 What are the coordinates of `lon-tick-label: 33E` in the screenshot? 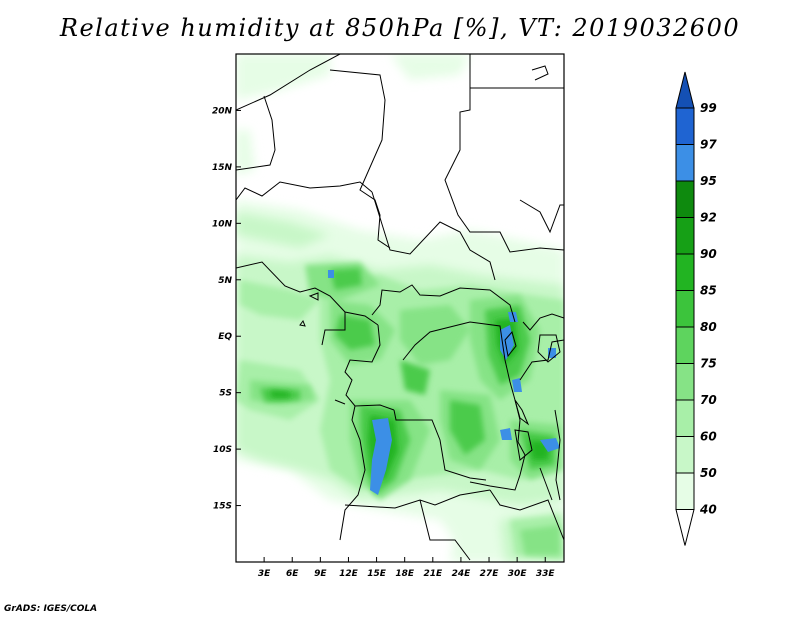 It's located at (546, 574).